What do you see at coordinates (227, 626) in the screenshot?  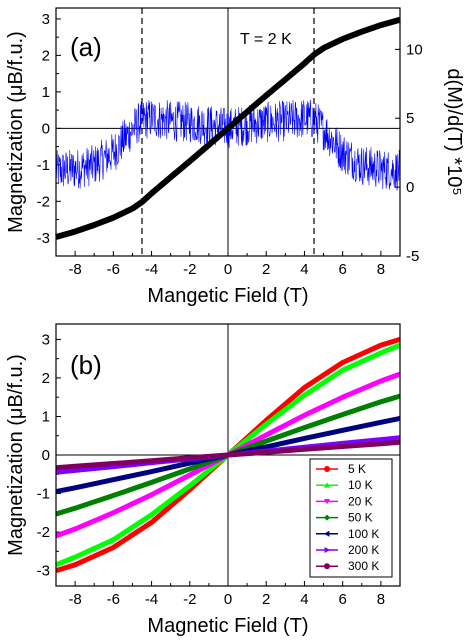 I see `x-axis-label: Magnetic Field (T)` at bounding box center [227, 626].